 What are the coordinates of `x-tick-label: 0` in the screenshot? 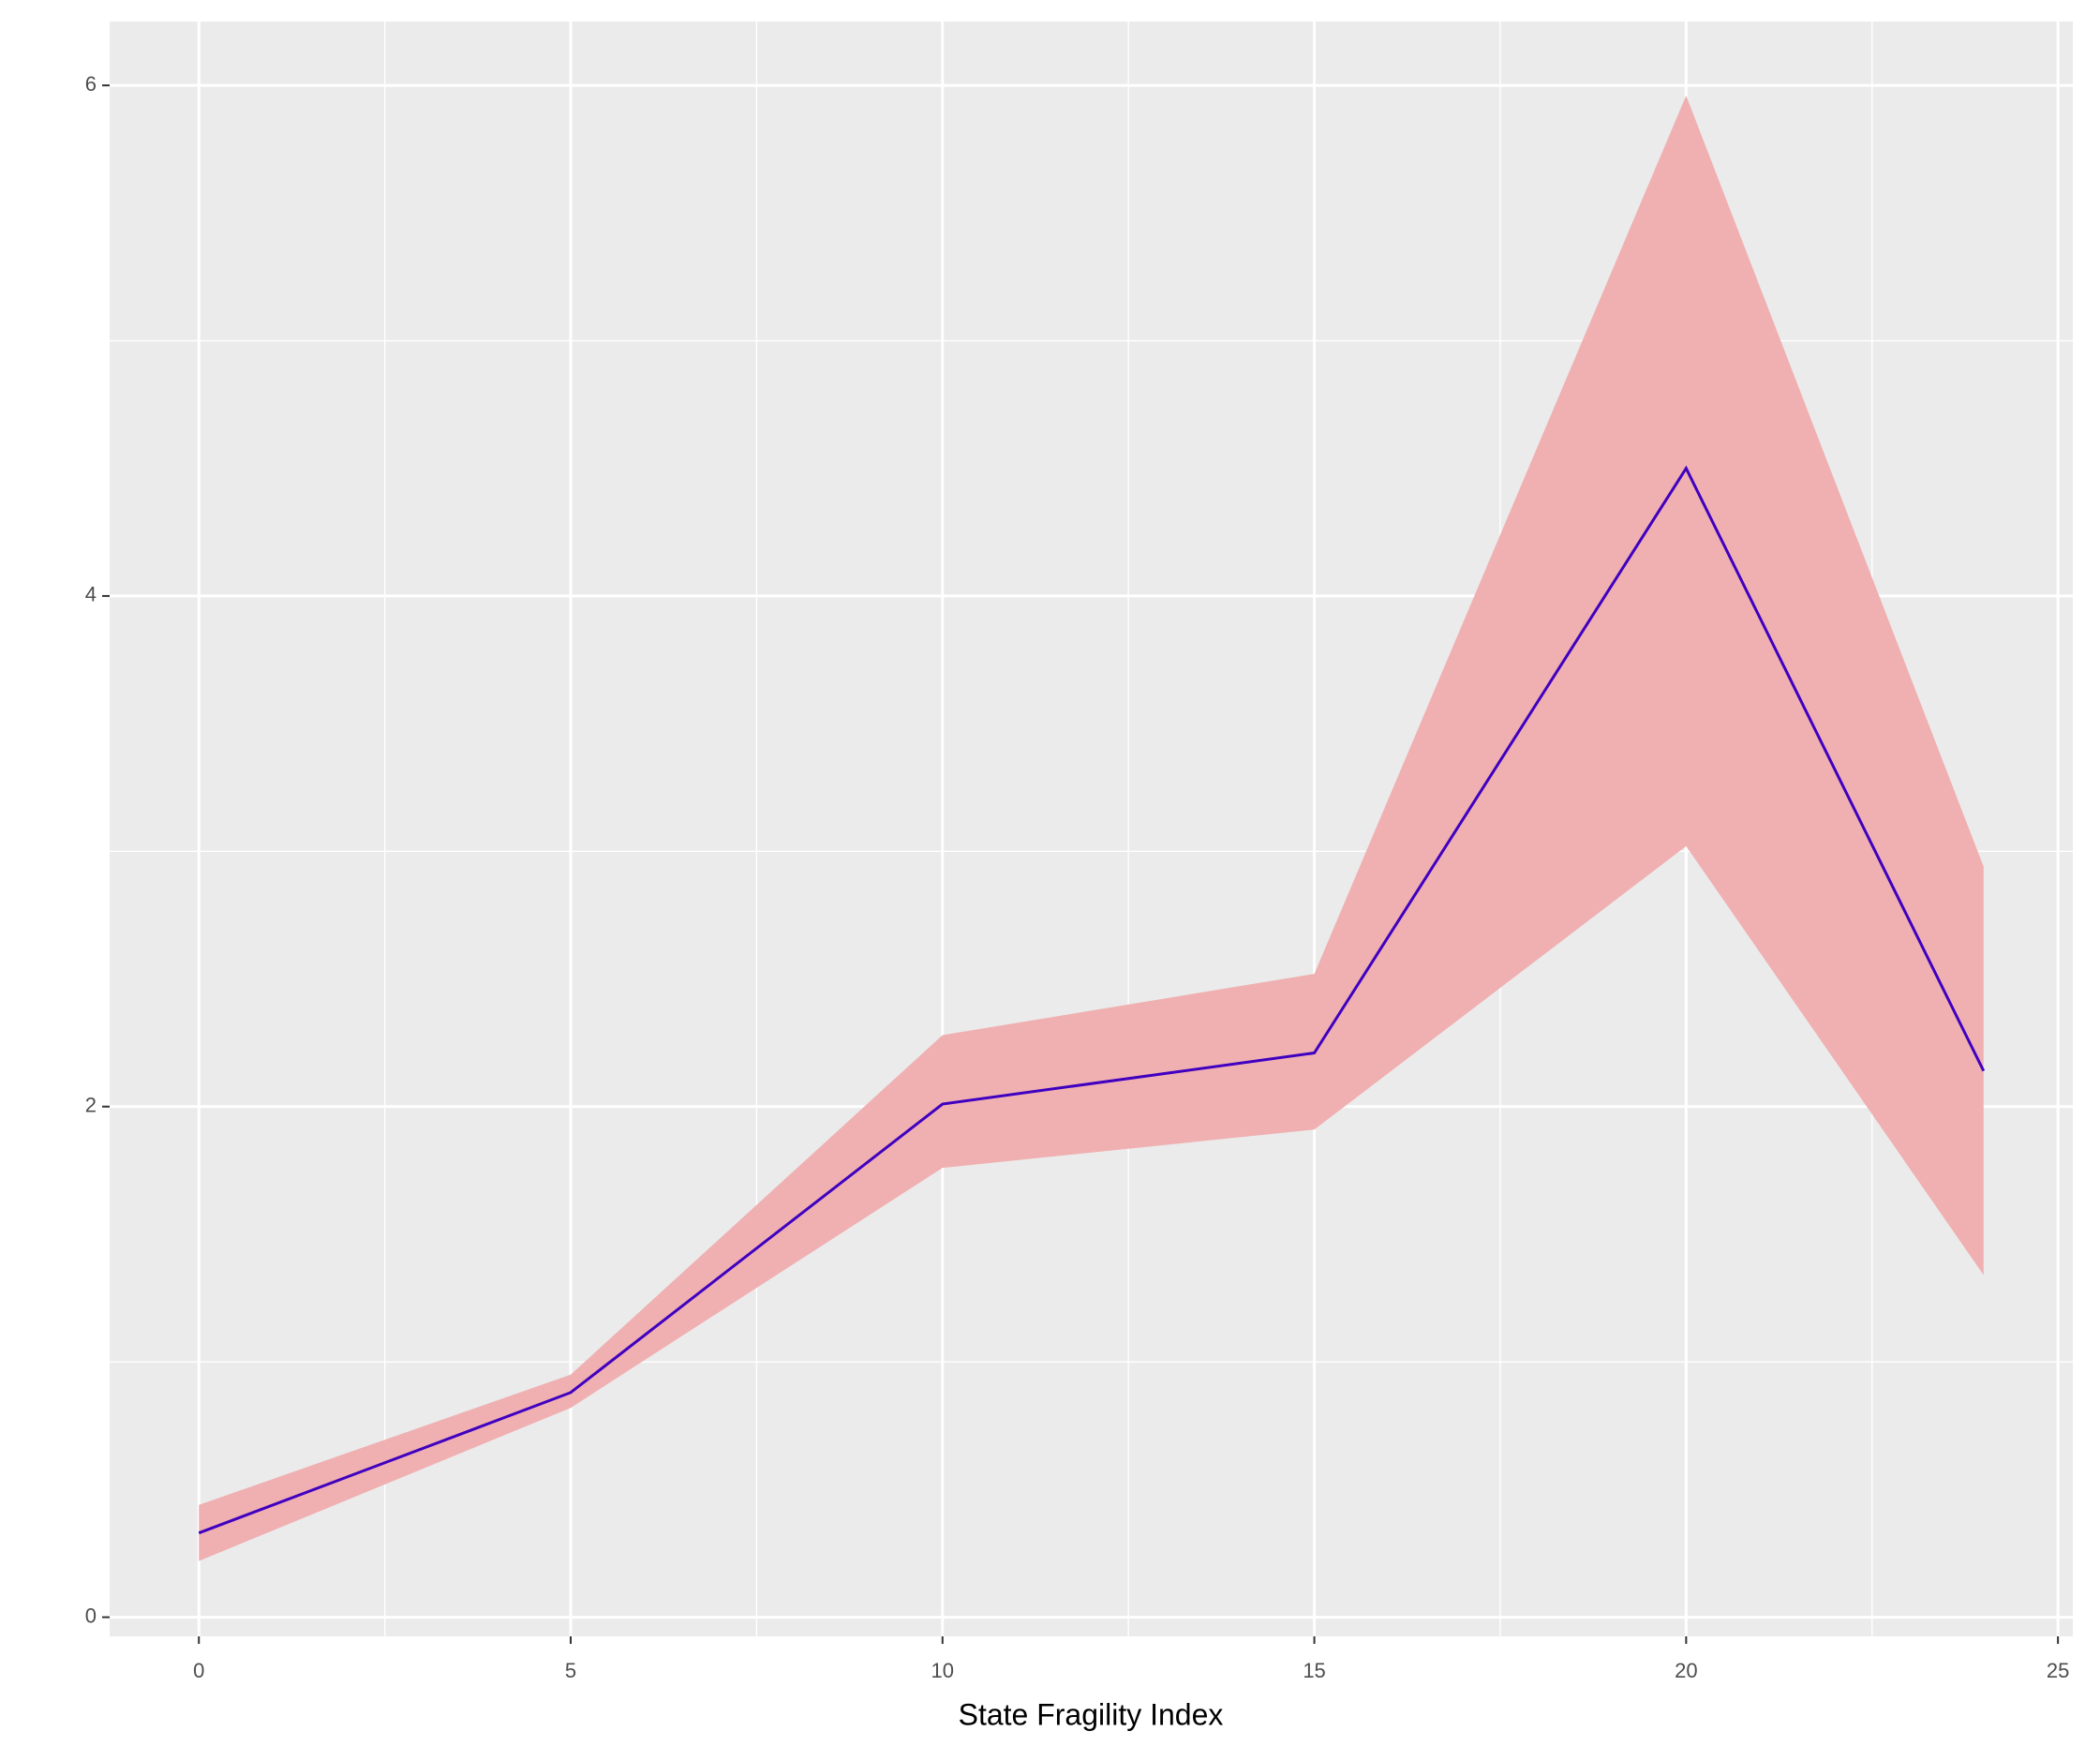 It's located at (198, 1670).